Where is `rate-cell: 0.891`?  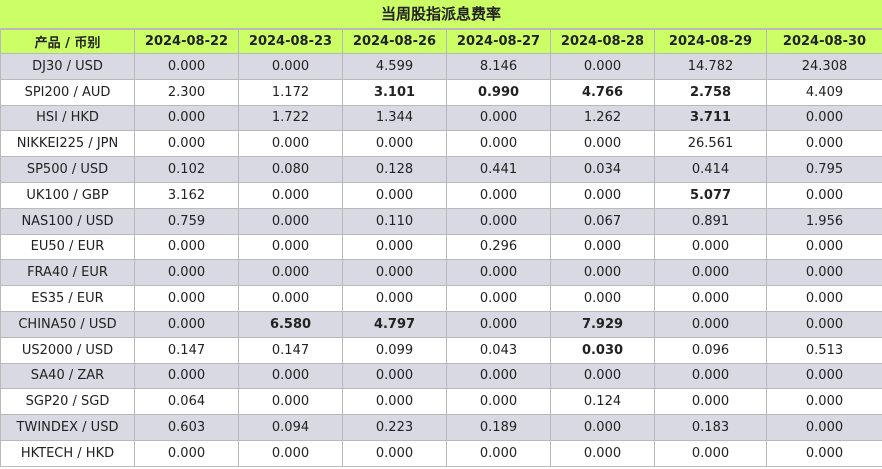
rate-cell: 0.891 is located at coordinates (710, 221).